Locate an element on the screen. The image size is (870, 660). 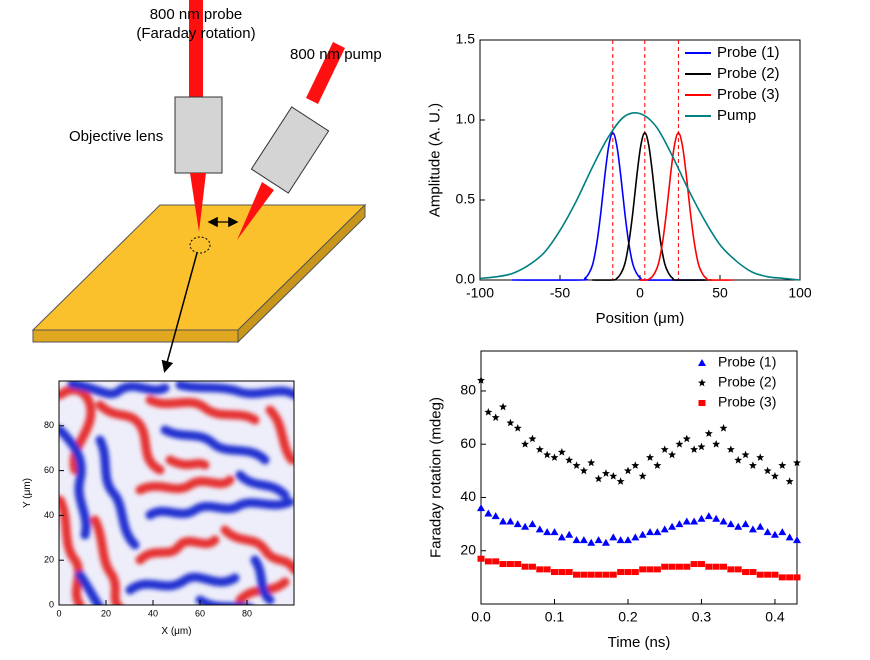
y-tick-label: 20 is located at coordinates (49, 560).